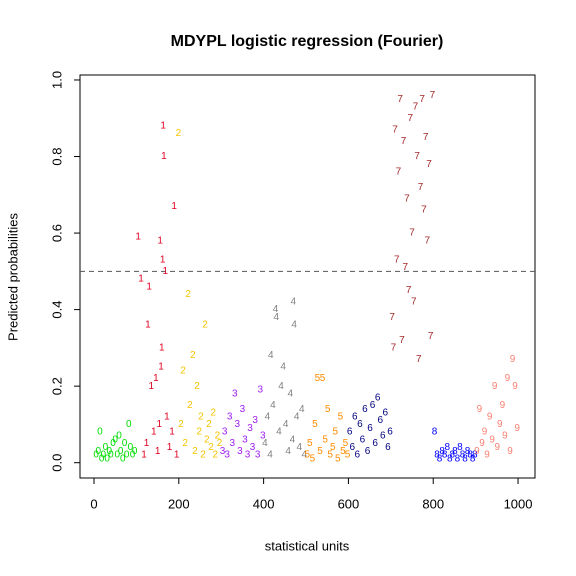 The height and width of the screenshot is (576, 576). Describe the element at coordinates (56, 310) in the screenshot. I see `y-tick-label: 0.4` at that location.